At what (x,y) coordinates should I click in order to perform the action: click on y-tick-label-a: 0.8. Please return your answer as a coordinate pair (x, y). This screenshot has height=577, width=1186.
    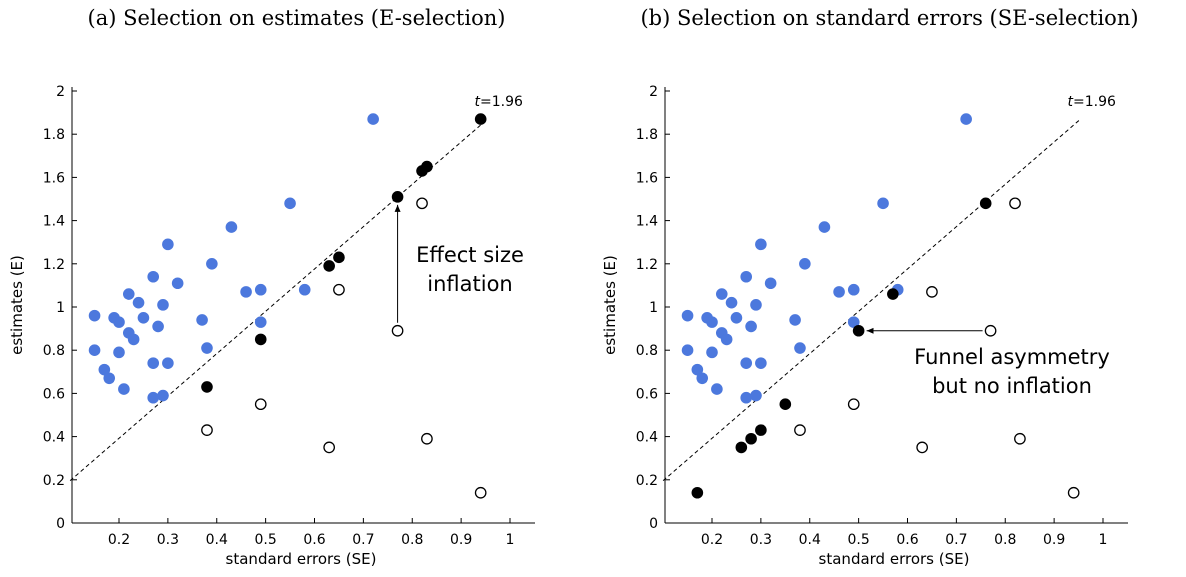
    Looking at the image, I should click on (54, 351).